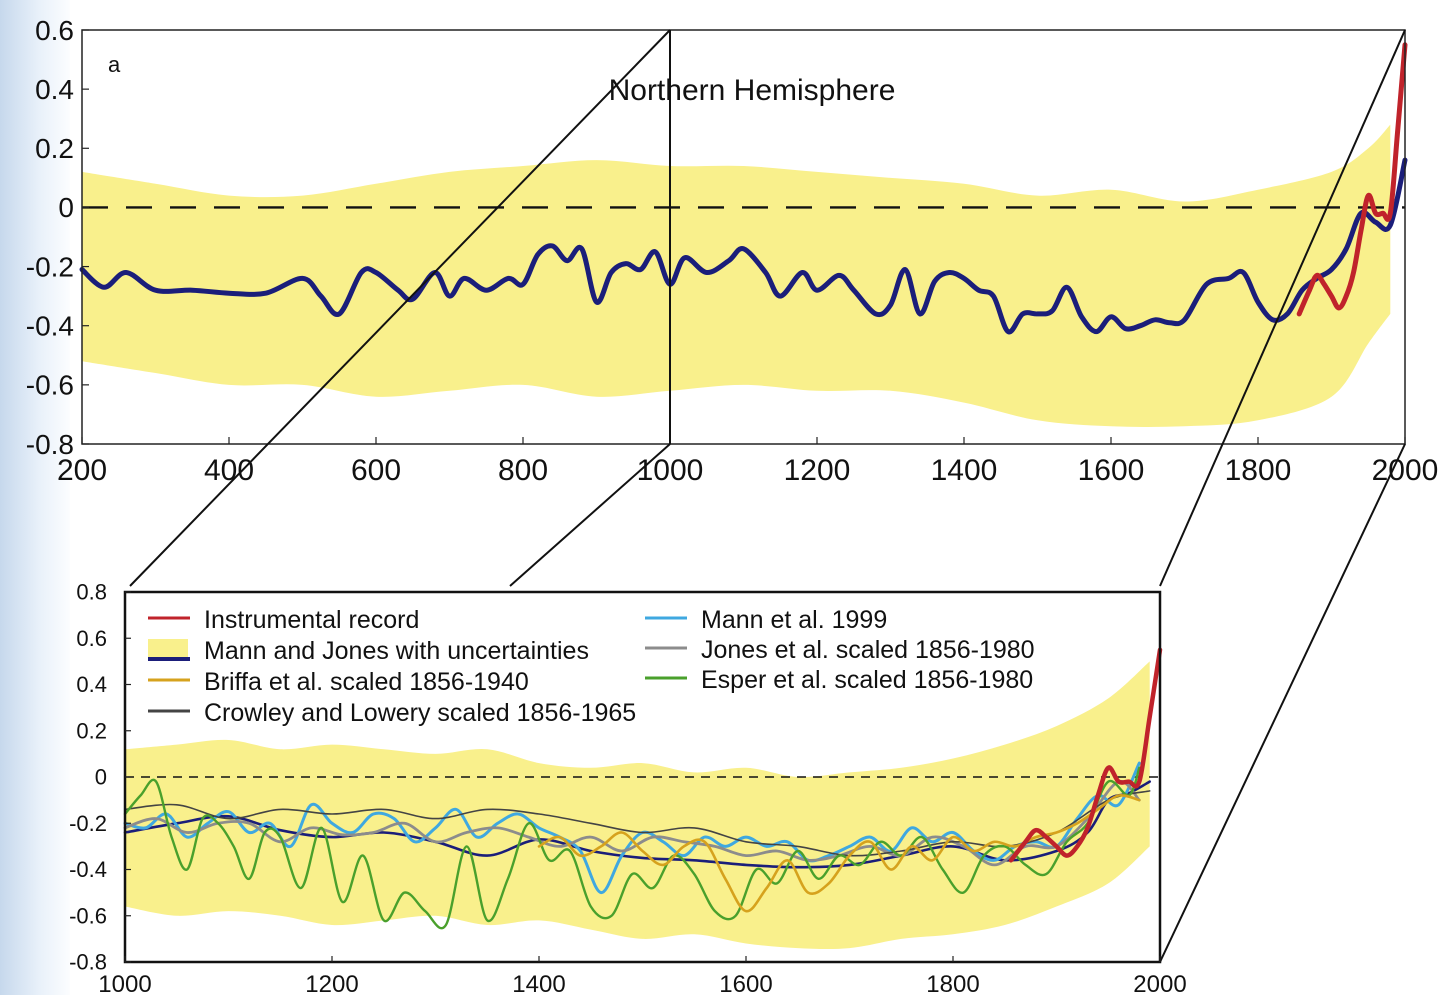  I want to click on legend-label: Jones et al. scaled 1856-1980, so click(868, 650).